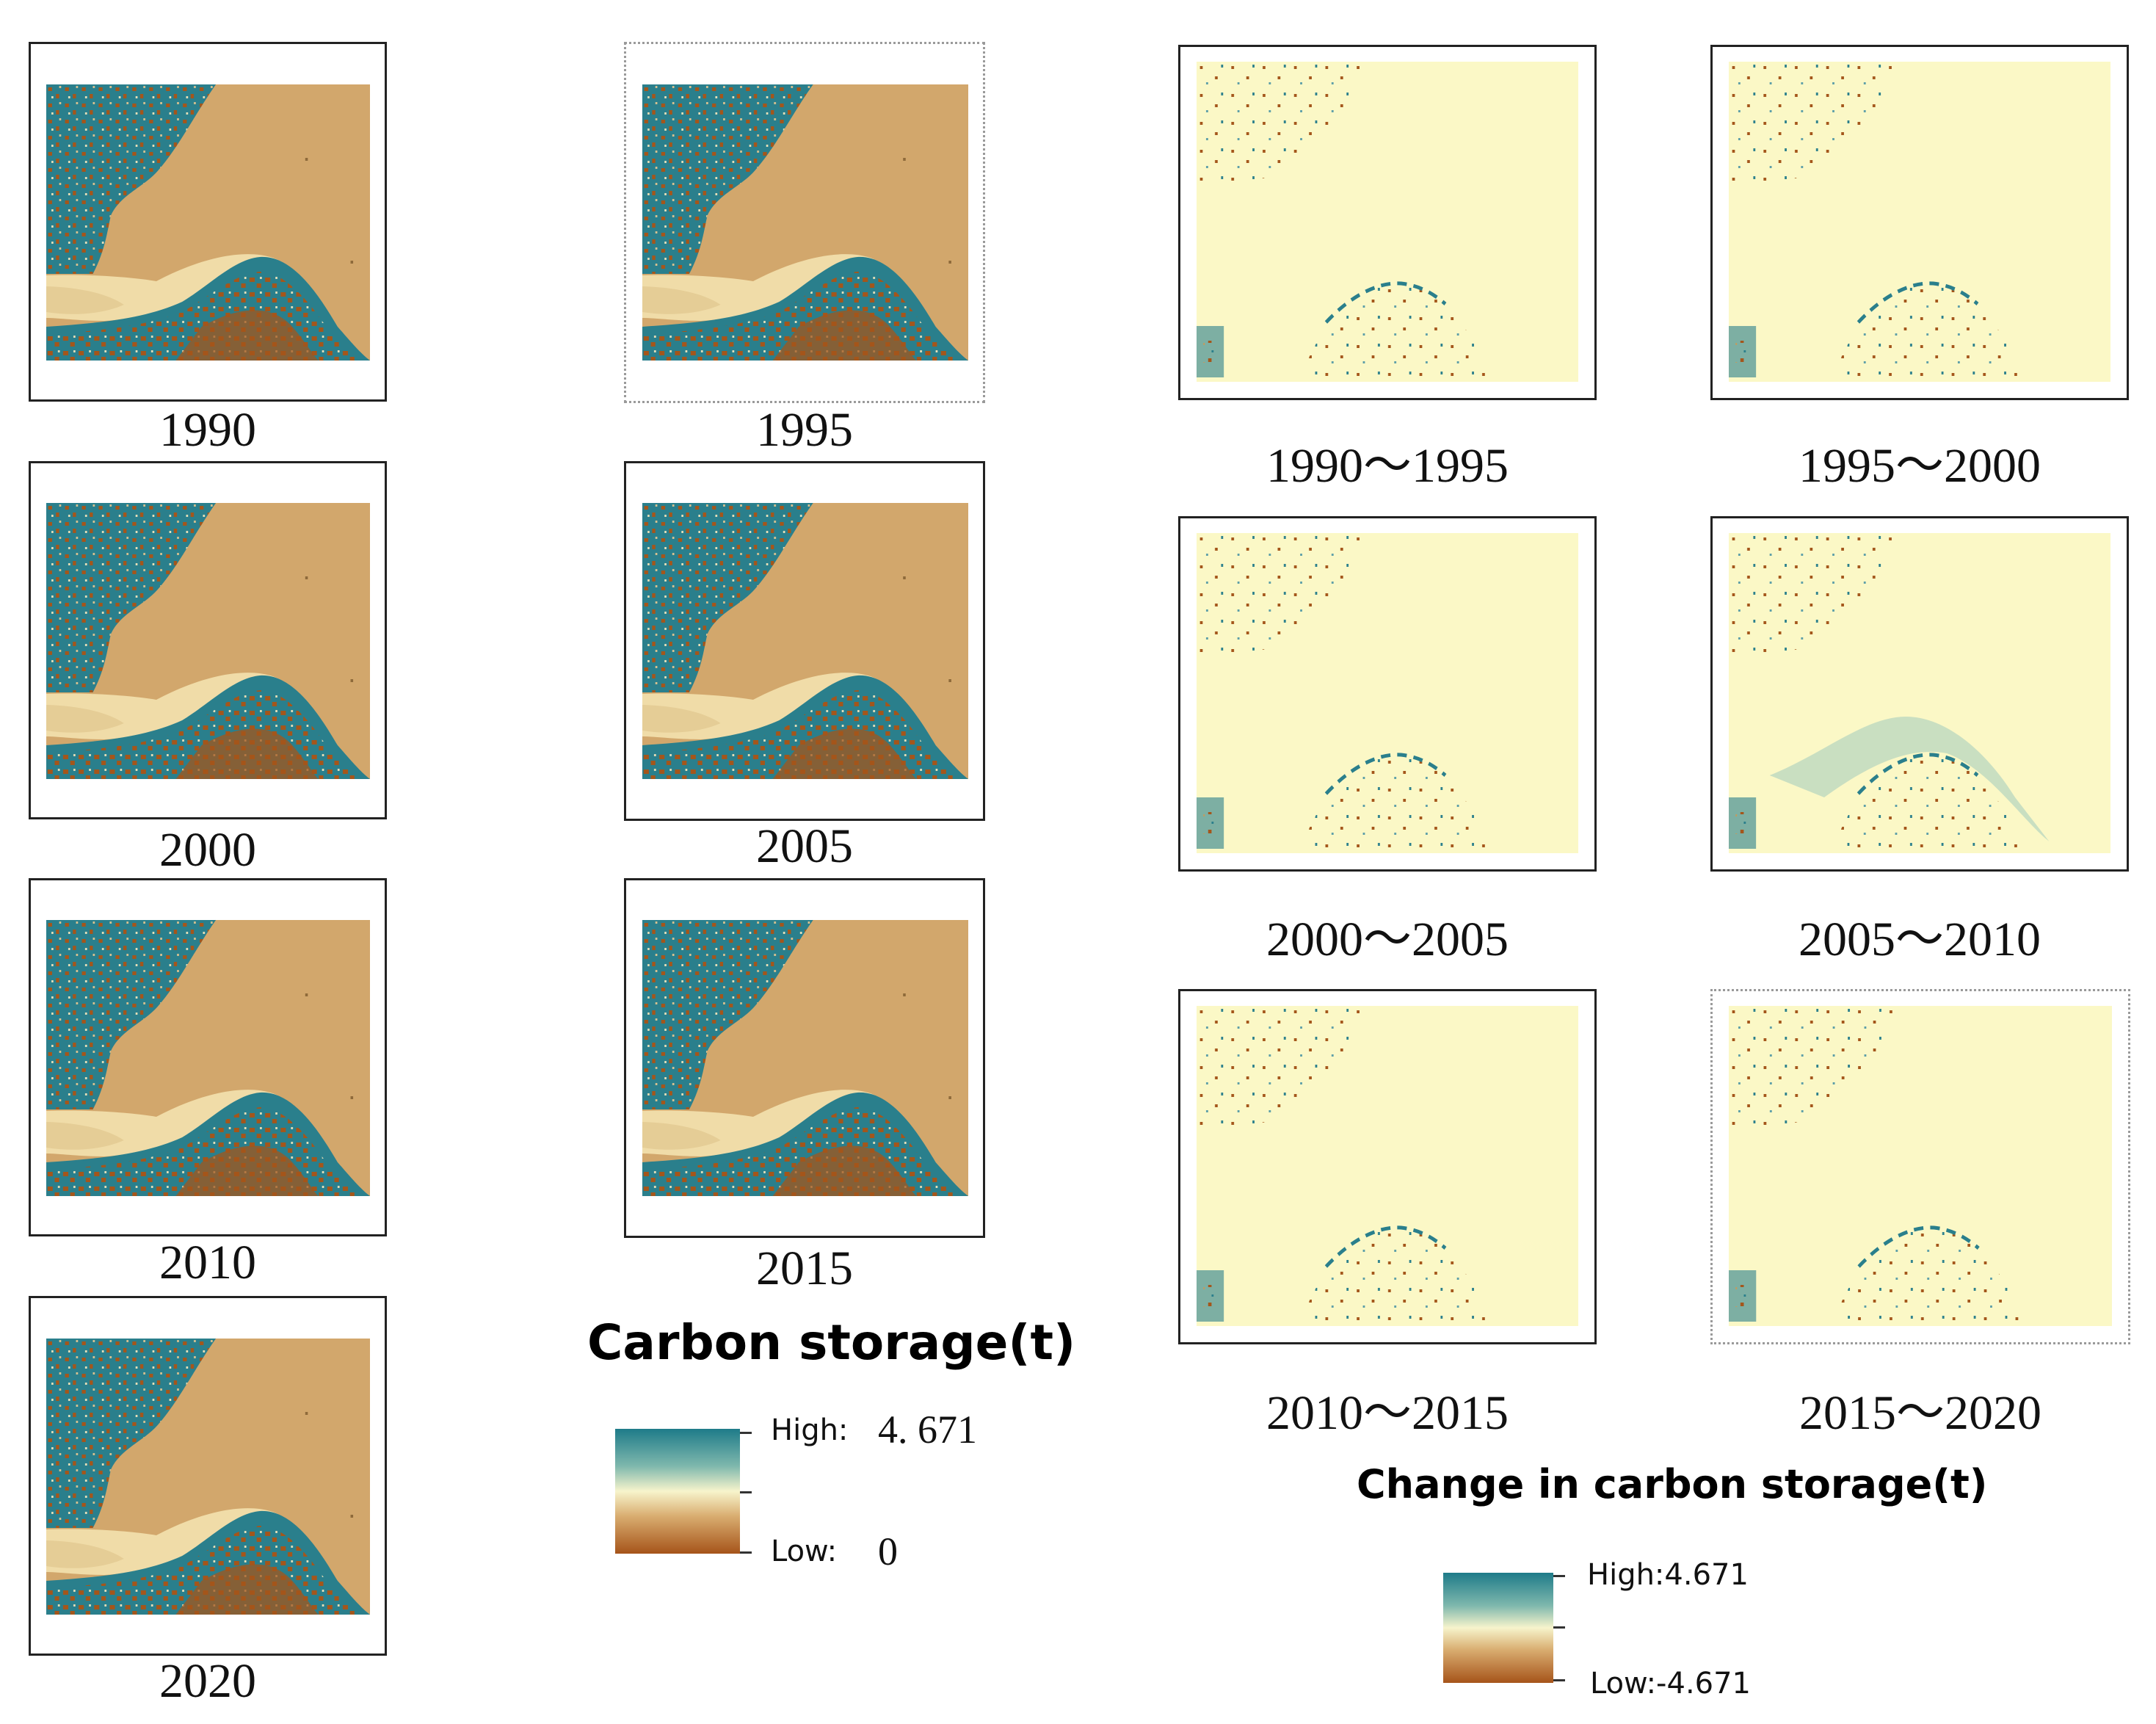  What do you see at coordinates (1388, 1413) in the screenshot?
I see `change-period-label-2010-2015: 2010～2015` at bounding box center [1388, 1413].